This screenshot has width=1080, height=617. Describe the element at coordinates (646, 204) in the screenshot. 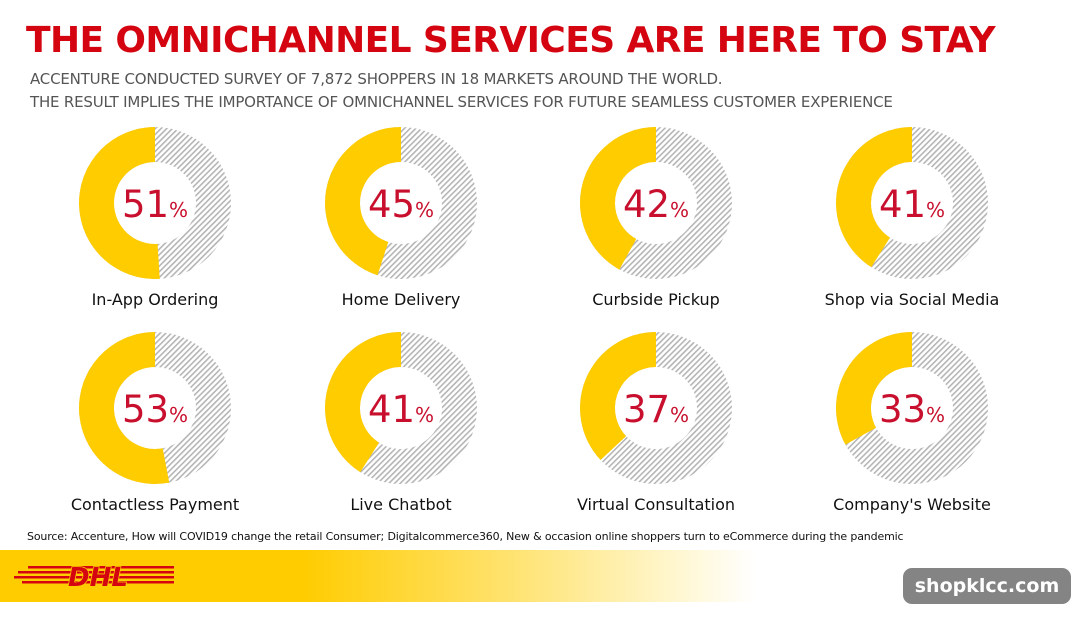

I see `donut-value-number: 42` at that location.